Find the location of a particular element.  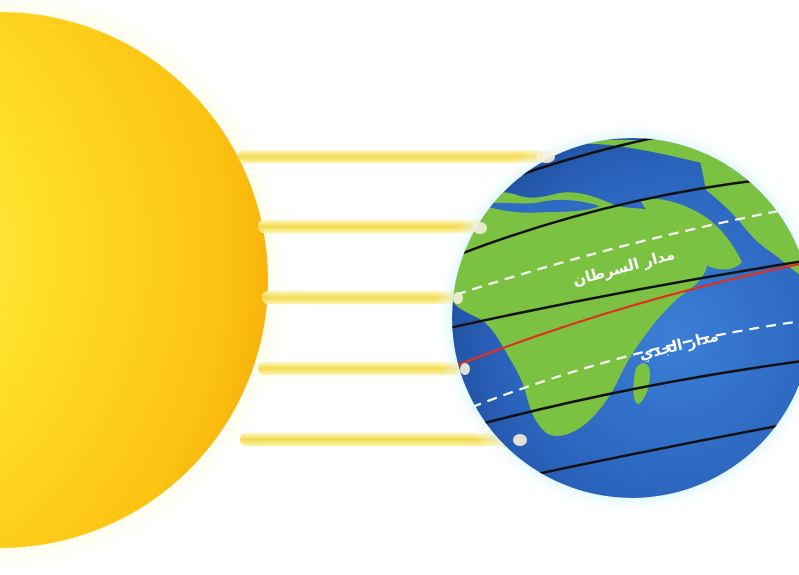

equator-line is located at coordinates (625, 317).